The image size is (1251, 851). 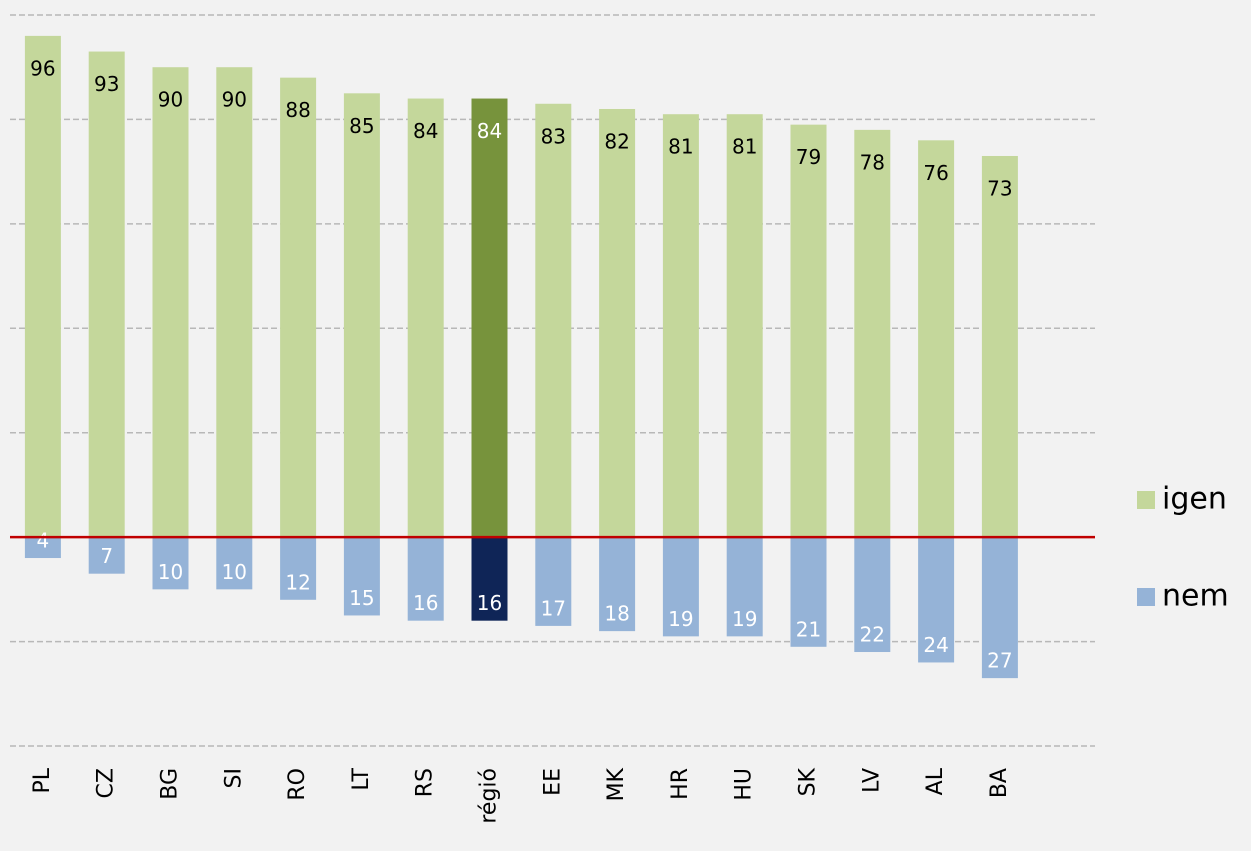 I want to click on value-label: 24, so click(x=935, y=645).